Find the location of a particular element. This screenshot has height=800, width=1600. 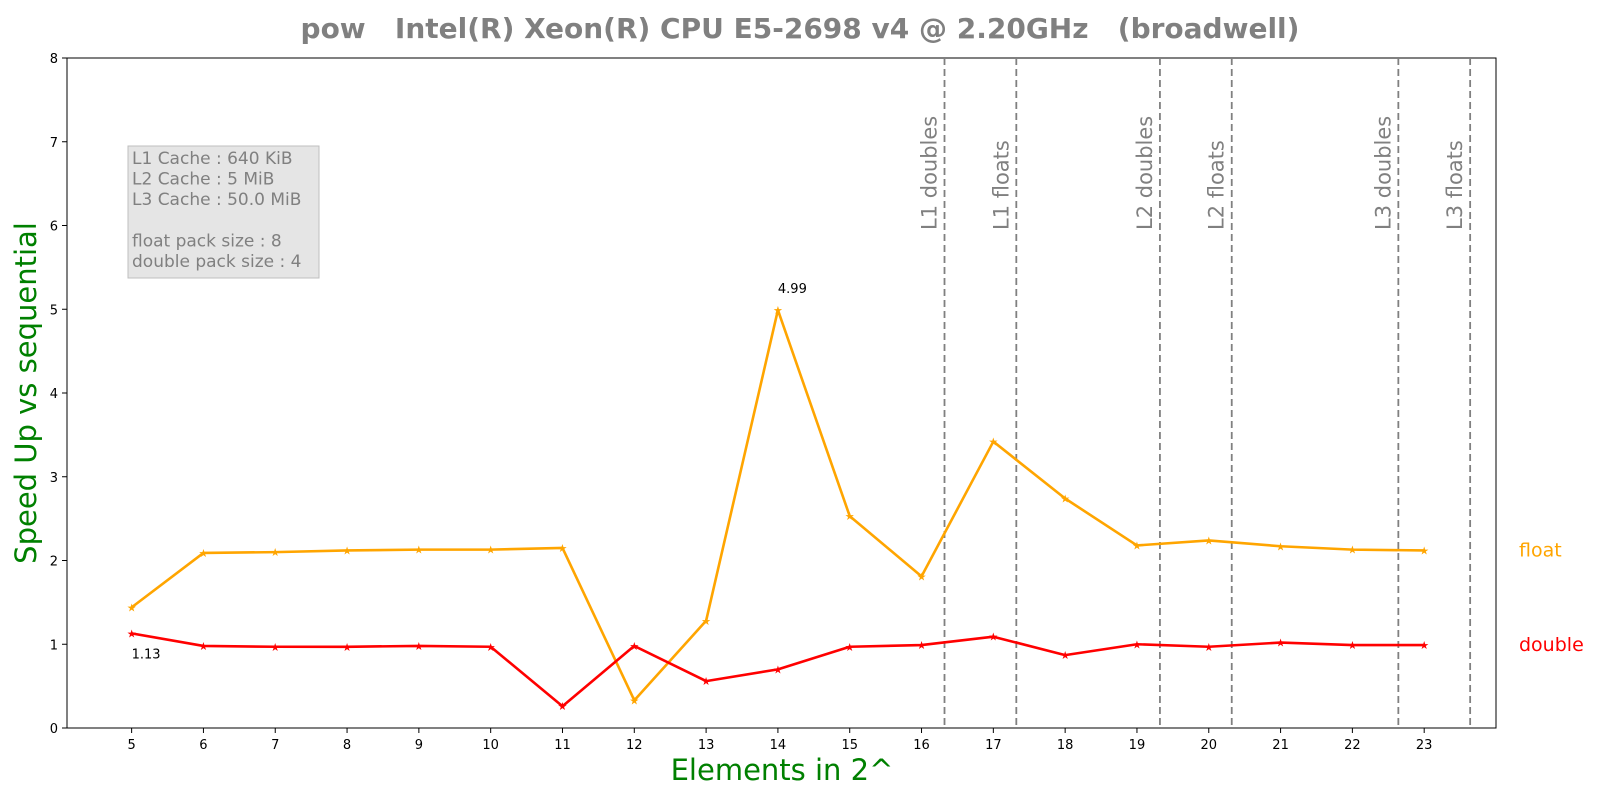

y-axis-ticks: 0 1 2 3 4 5 6 7 8 is located at coordinates (58, 394).